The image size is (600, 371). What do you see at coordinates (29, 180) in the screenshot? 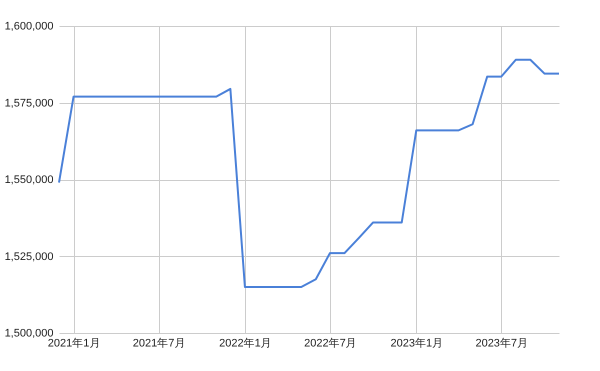
I see `y-tick-label: 1,550,000` at bounding box center [29, 180].